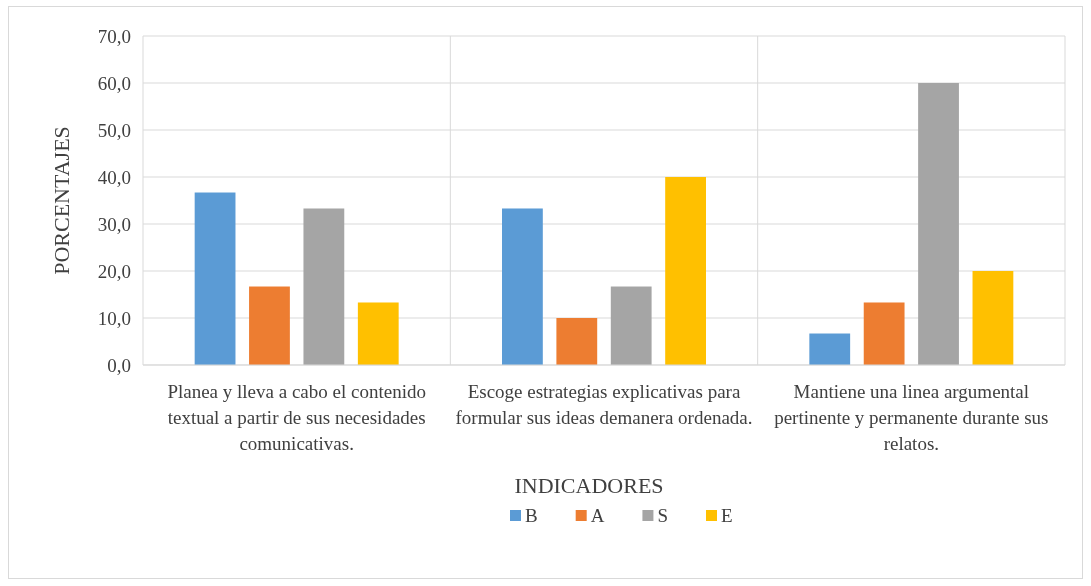 The width and height of the screenshot is (1091, 586). I want to click on legend-label: A, so click(597, 515).